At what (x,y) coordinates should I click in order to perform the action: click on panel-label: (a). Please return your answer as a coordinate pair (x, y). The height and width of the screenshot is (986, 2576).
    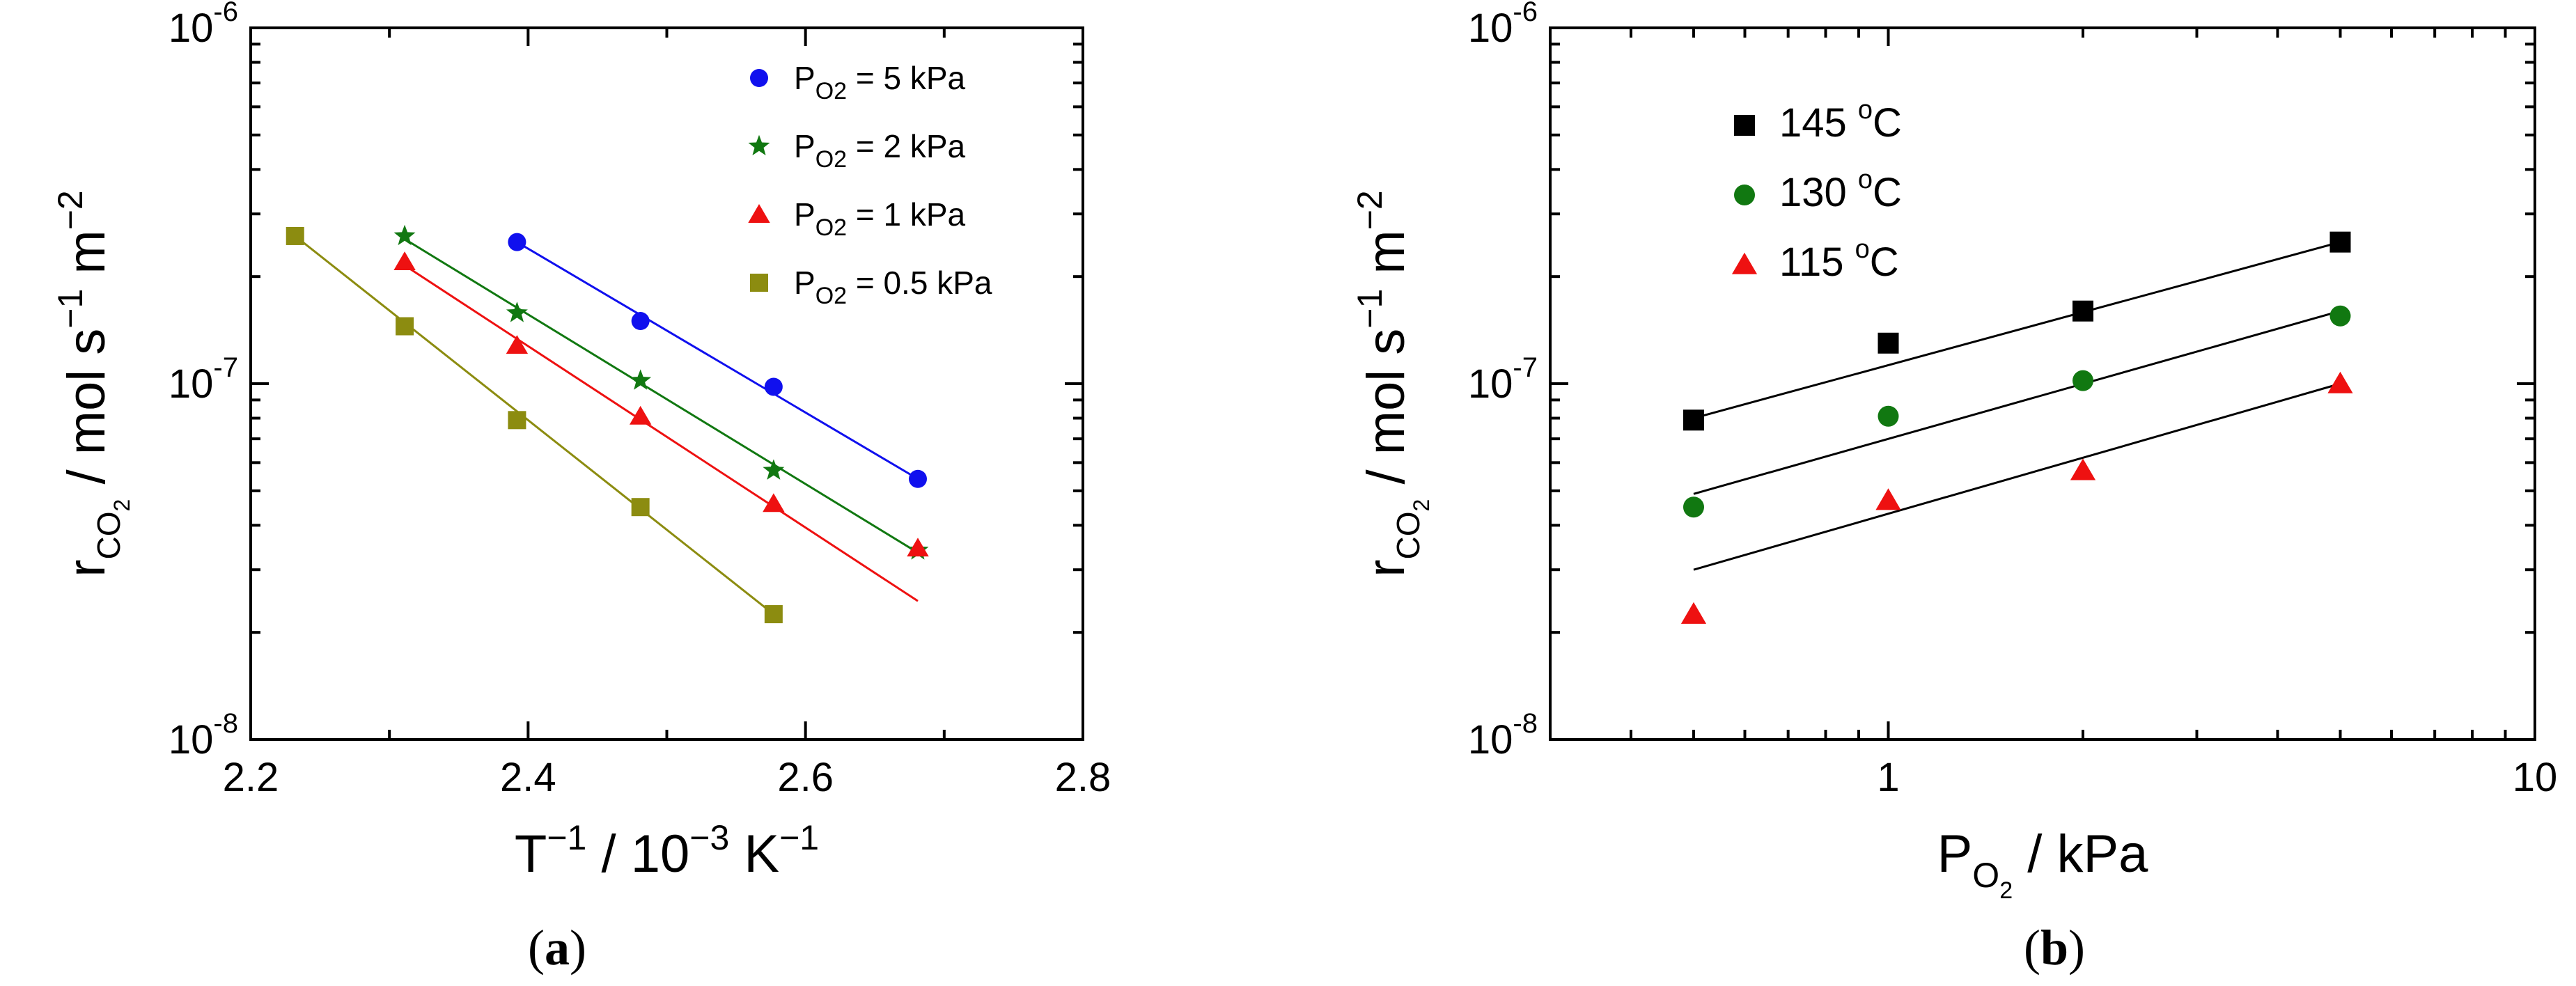
    Looking at the image, I should click on (557, 948).